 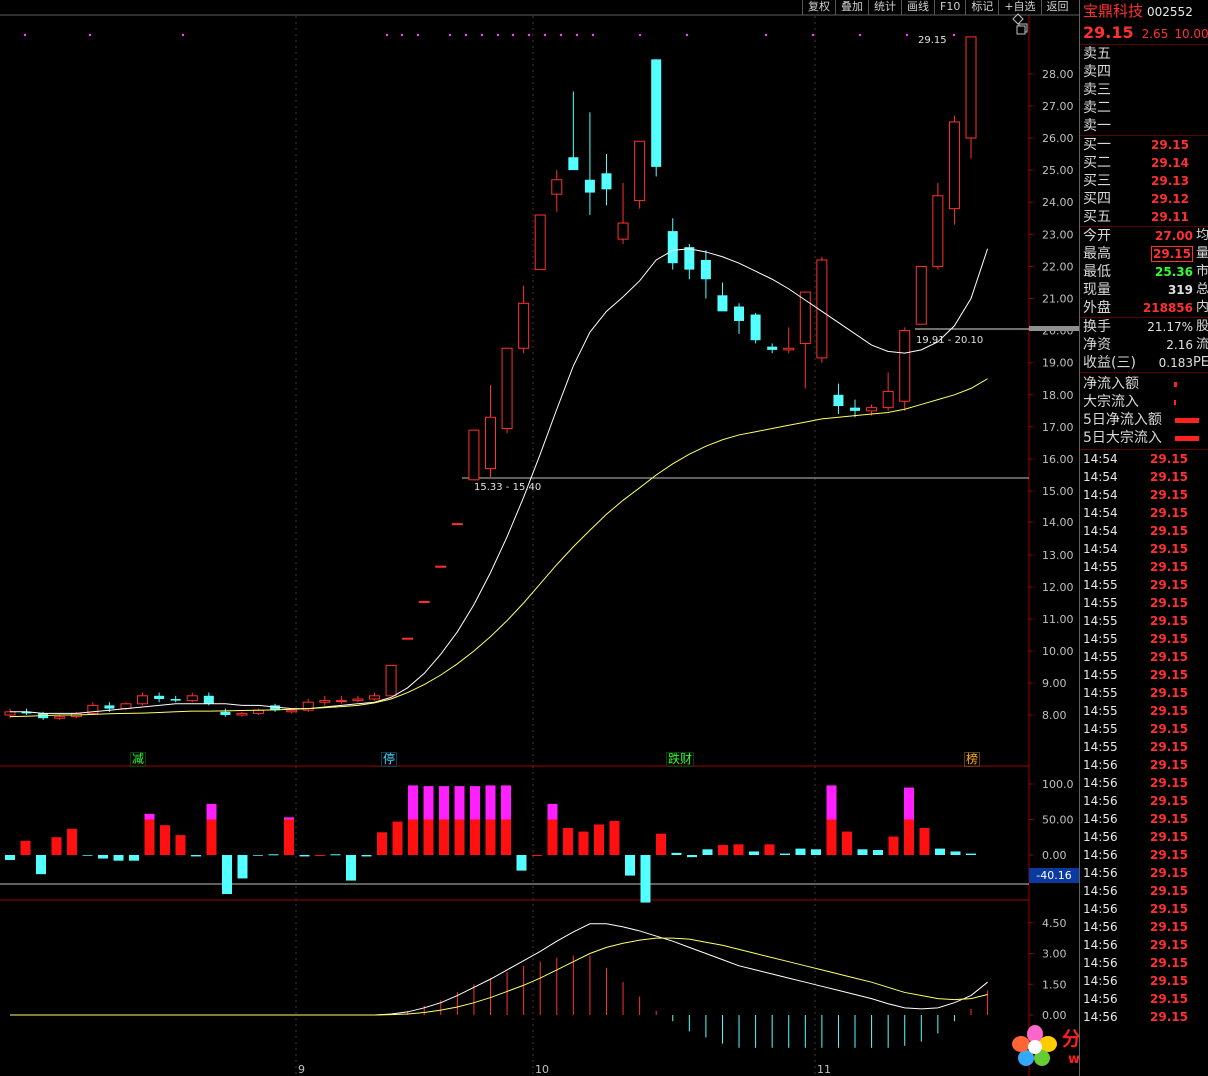 What do you see at coordinates (680, 759) in the screenshot?
I see `badge-fall-finance: 跌财` at bounding box center [680, 759].